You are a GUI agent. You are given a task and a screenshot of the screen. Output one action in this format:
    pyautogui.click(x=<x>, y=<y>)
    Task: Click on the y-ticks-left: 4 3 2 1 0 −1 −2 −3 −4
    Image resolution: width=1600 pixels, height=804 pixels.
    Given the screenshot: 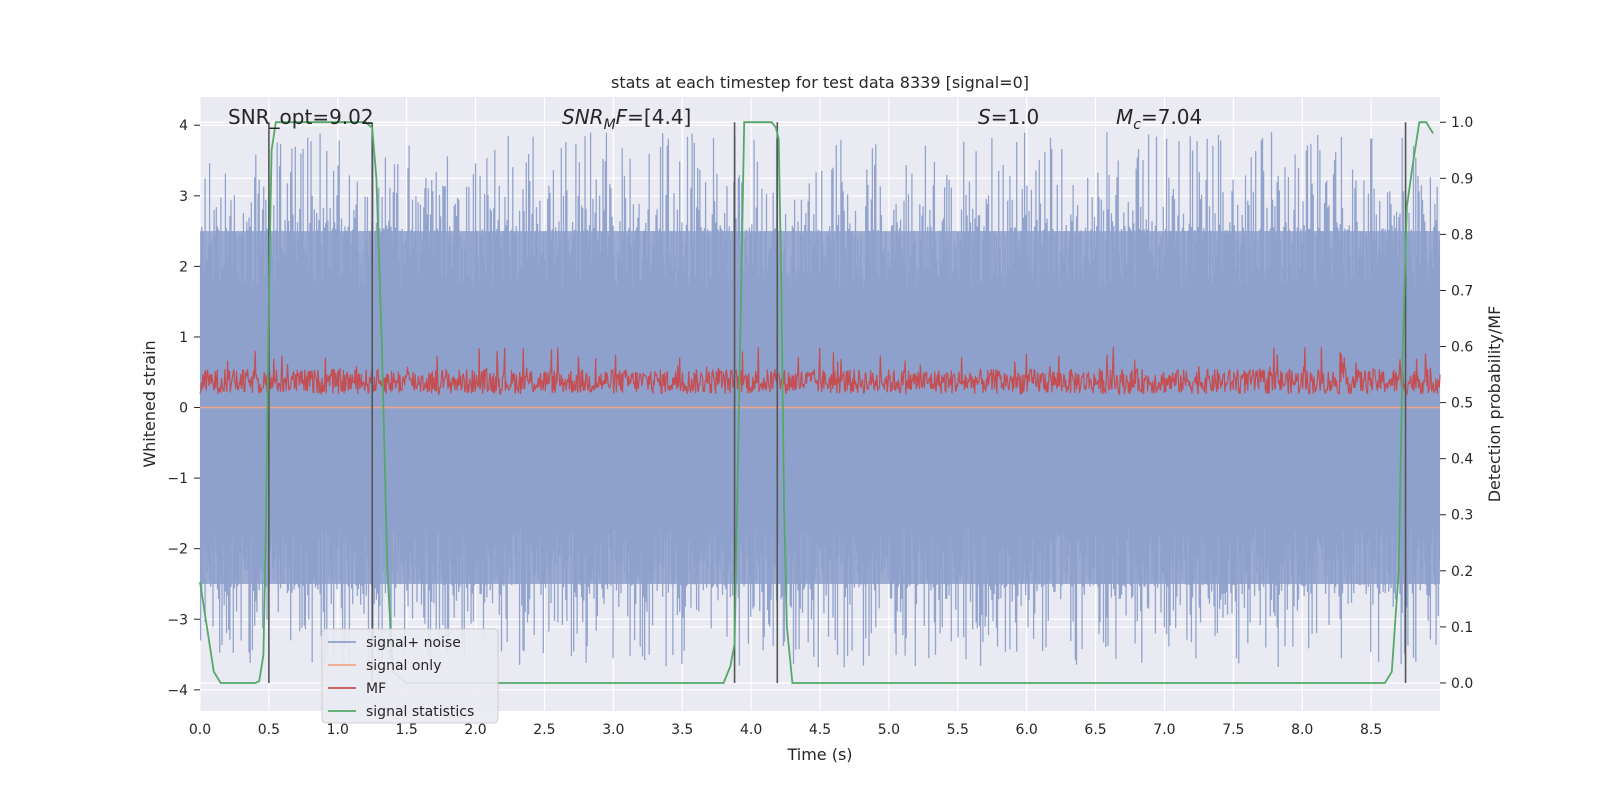 What is the action you would take?
    pyautogui.click(x=183, y=408)
    